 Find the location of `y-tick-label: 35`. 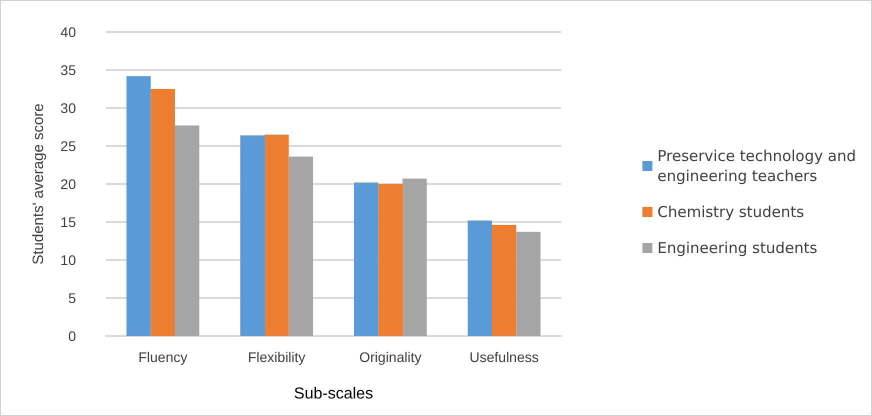

y-tick-label: 35 is located at coordinates (68, 70).